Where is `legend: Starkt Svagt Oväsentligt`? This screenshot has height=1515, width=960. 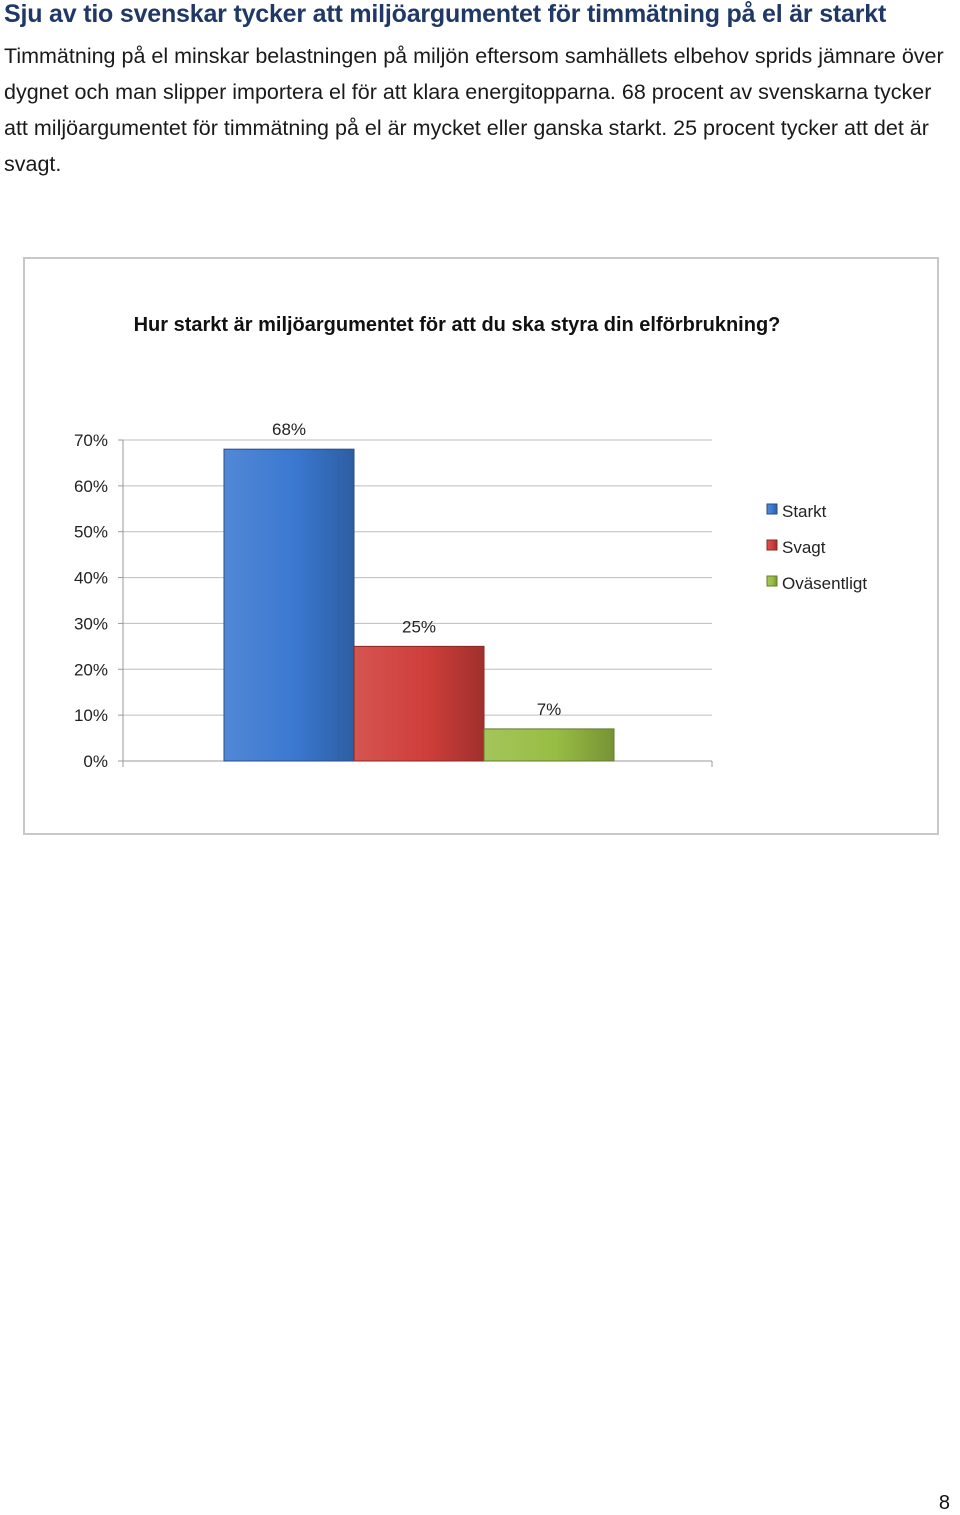 legend: Starkt Svagt Oväsentligt is located at coordinates (816, 547).